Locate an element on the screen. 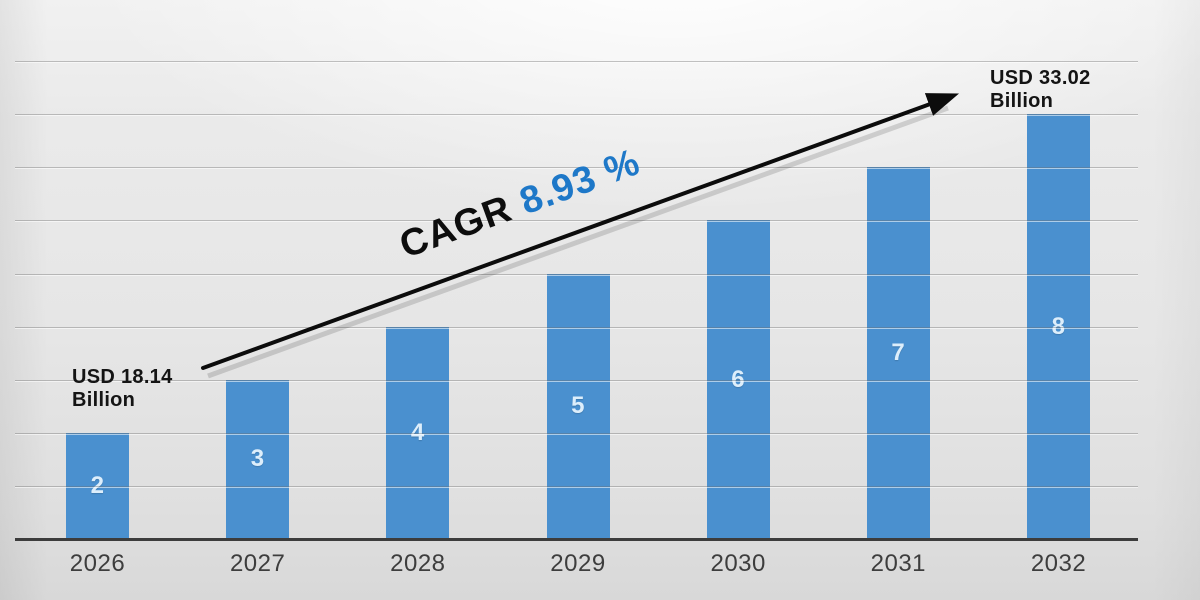  start-value-label: USD 18.14 Billion is located at coordinates (122, 389).